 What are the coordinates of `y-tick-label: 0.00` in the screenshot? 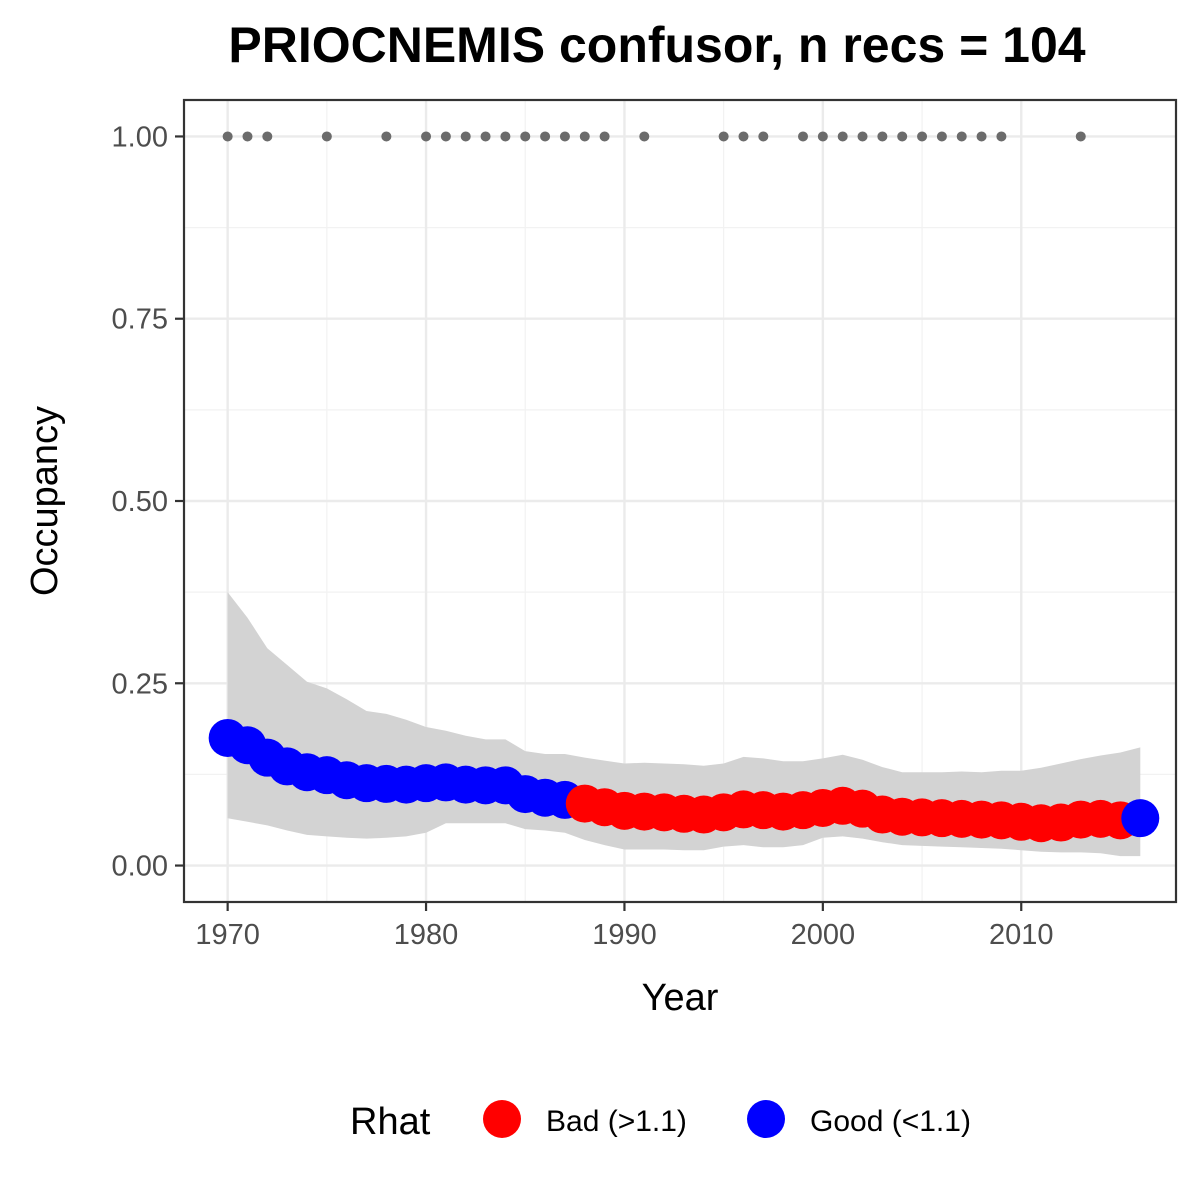 It's located at (140, 867).